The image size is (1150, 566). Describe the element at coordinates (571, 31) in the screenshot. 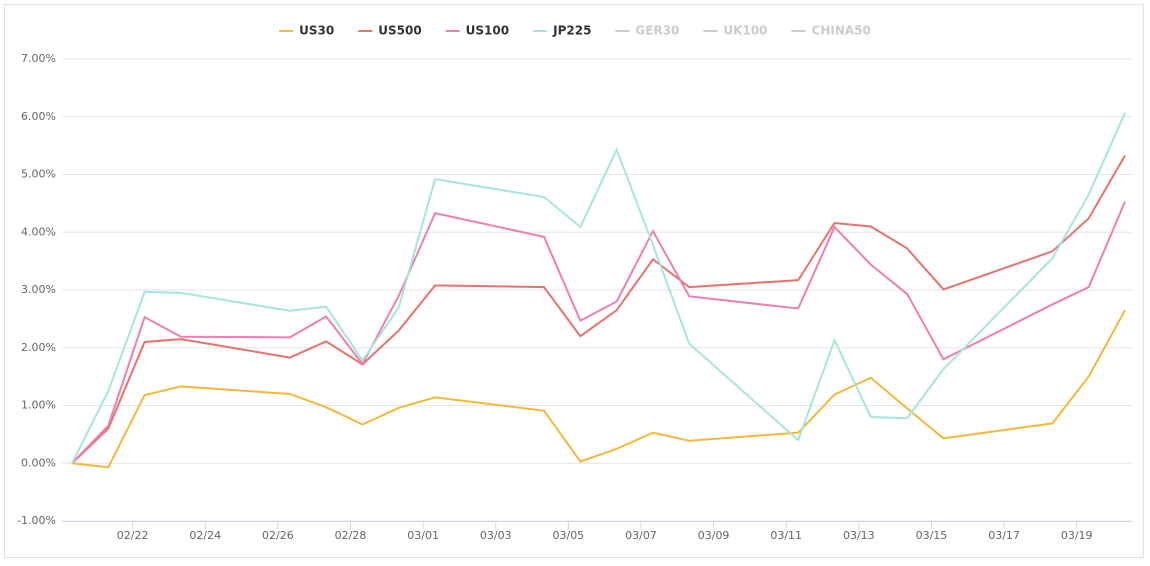

I see `legend-label: JP225` at that location.